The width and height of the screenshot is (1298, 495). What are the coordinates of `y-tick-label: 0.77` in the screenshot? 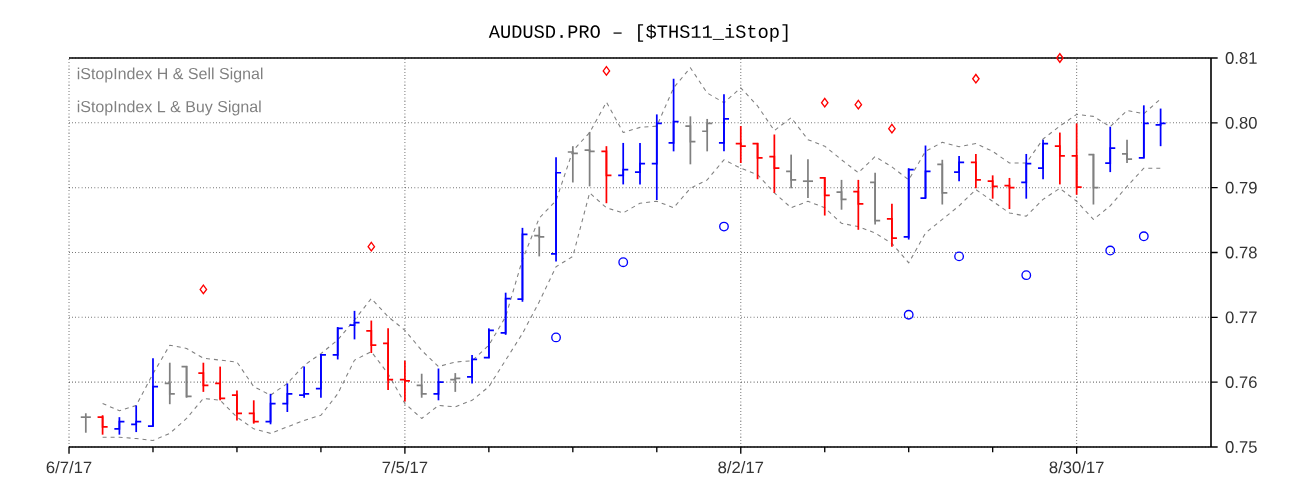 It's located at (1241, 317).